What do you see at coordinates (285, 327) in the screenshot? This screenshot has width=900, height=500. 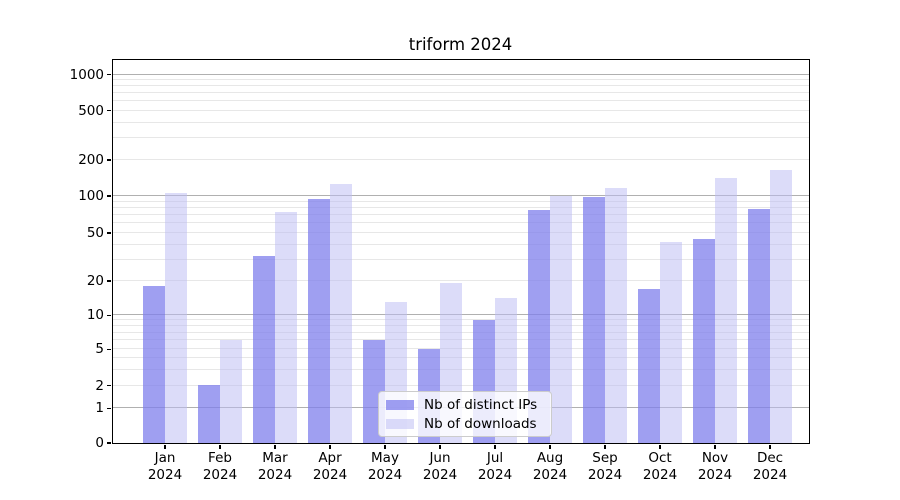 I see `bar-downloads-mar` at bounding box center [285, 327].